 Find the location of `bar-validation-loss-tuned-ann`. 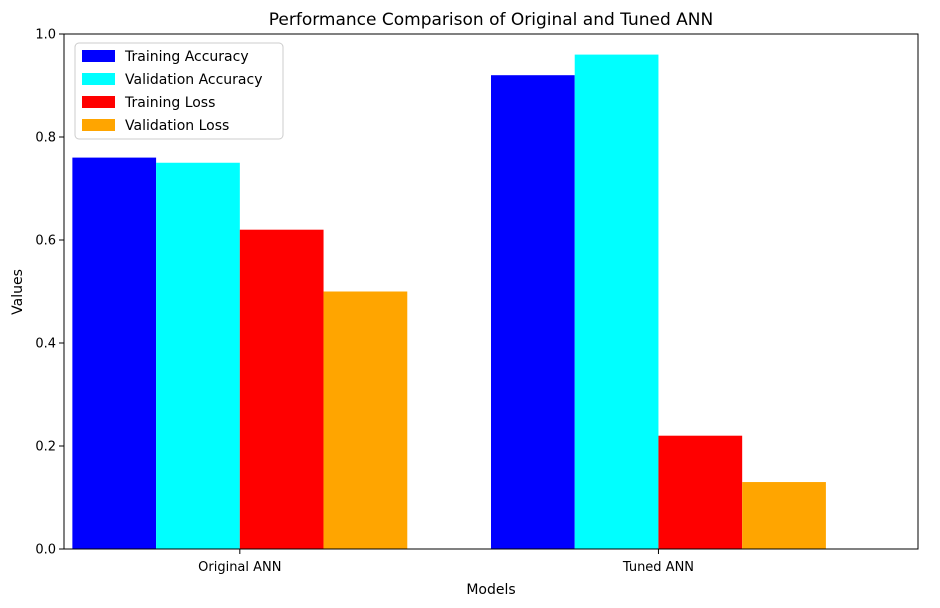

bar-validation-loss-tuned-ann is located at coordinates (784, 515).